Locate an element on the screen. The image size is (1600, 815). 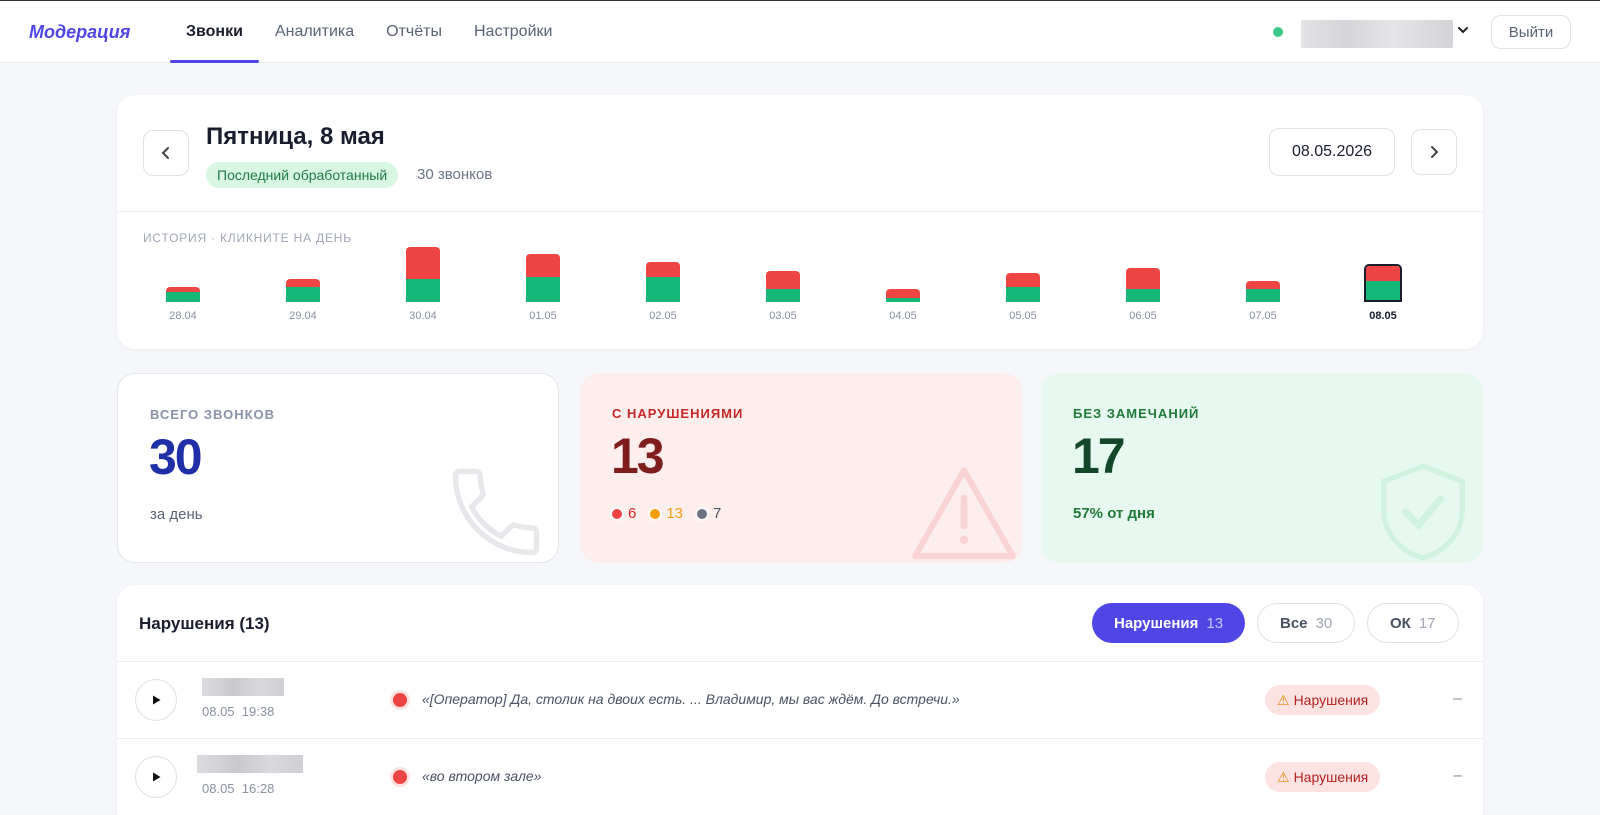
history-day-30.04: 30.04 is located at coordinates (423, 282).